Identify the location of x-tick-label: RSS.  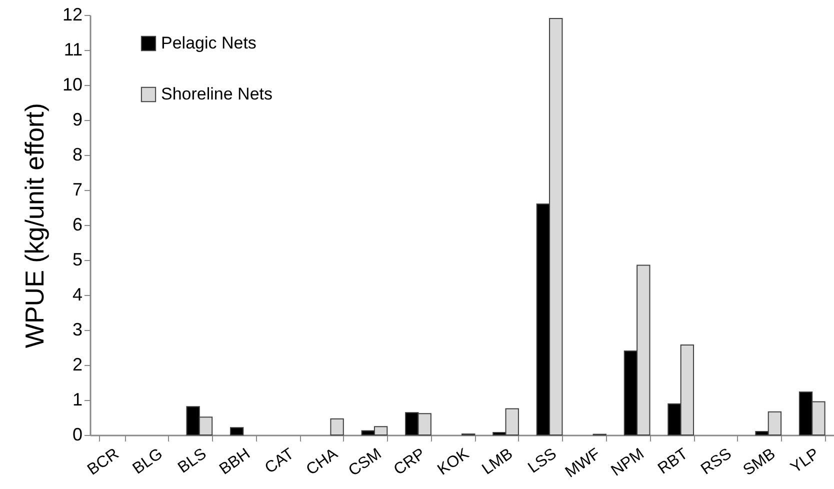
(716, 462).